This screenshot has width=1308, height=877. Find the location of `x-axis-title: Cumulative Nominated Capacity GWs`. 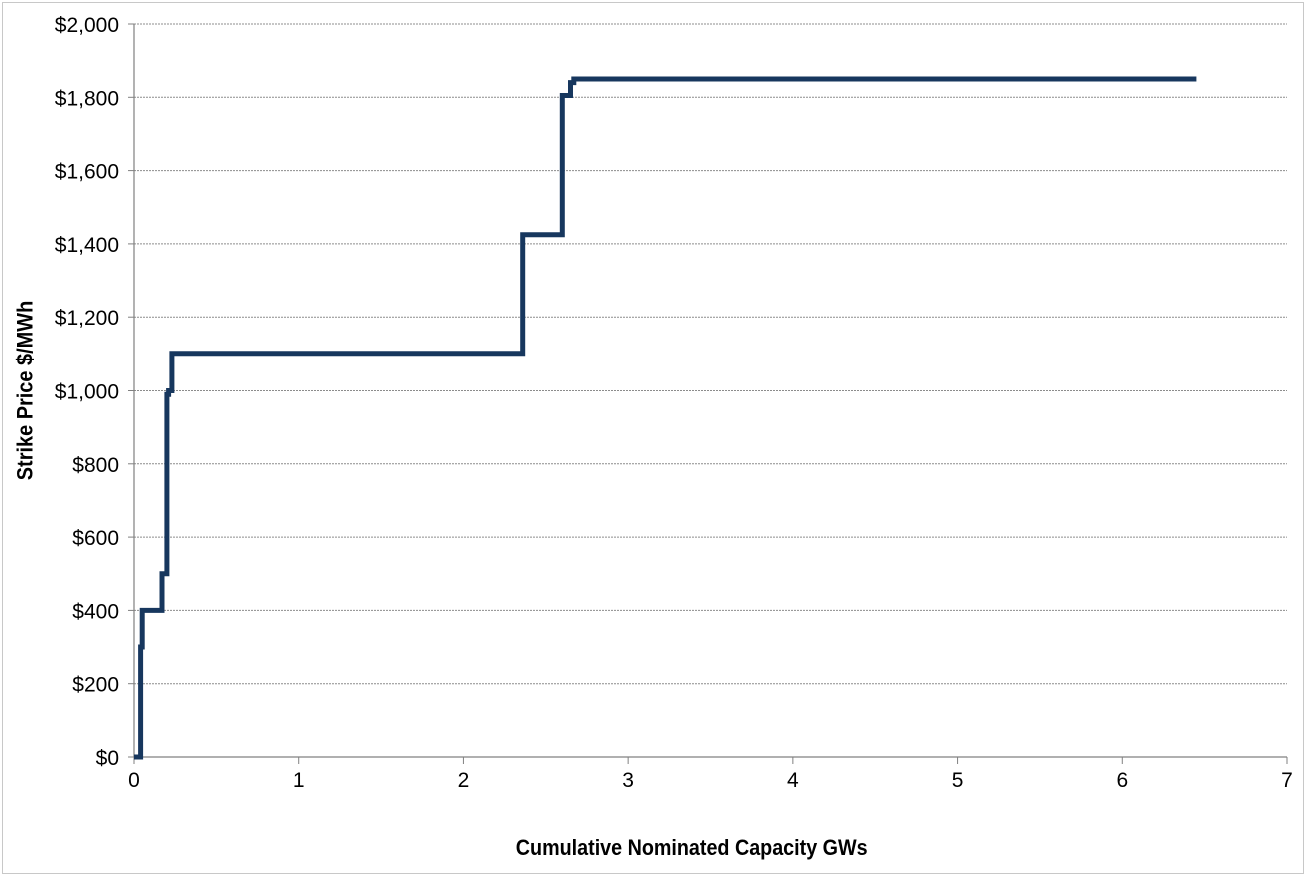

x-axis-title: Cumulative Nominated Capacity GWs is located at coordinates (692, 848).